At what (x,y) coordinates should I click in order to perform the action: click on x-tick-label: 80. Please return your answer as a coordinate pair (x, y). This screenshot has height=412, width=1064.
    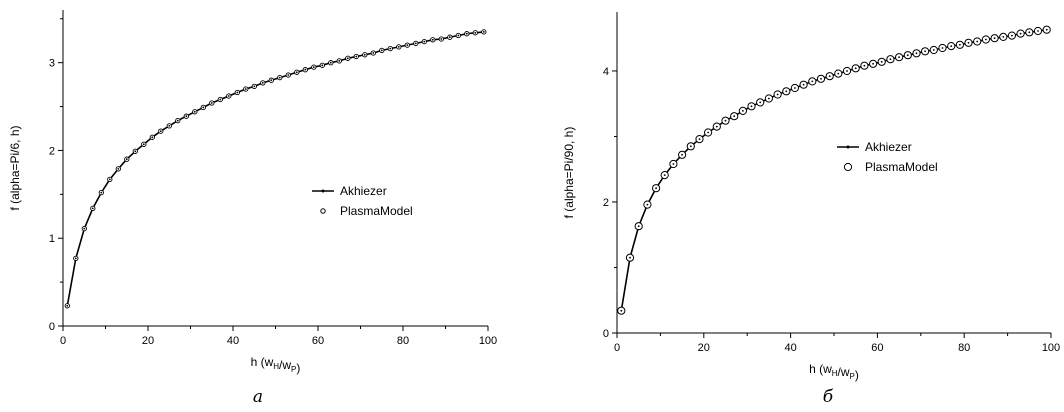
    Looking at the image, I should click on (403, 341).